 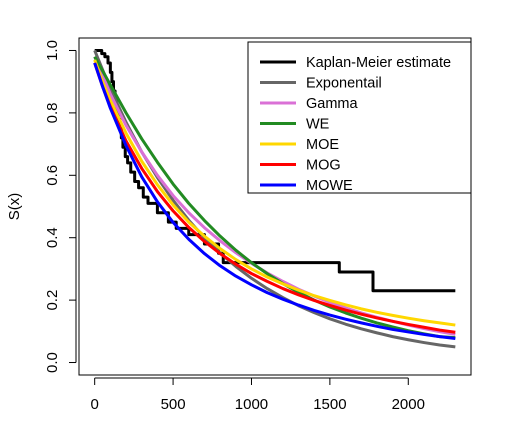 I want to click on x-tick-label: 1500, so click(x=329, y=404).